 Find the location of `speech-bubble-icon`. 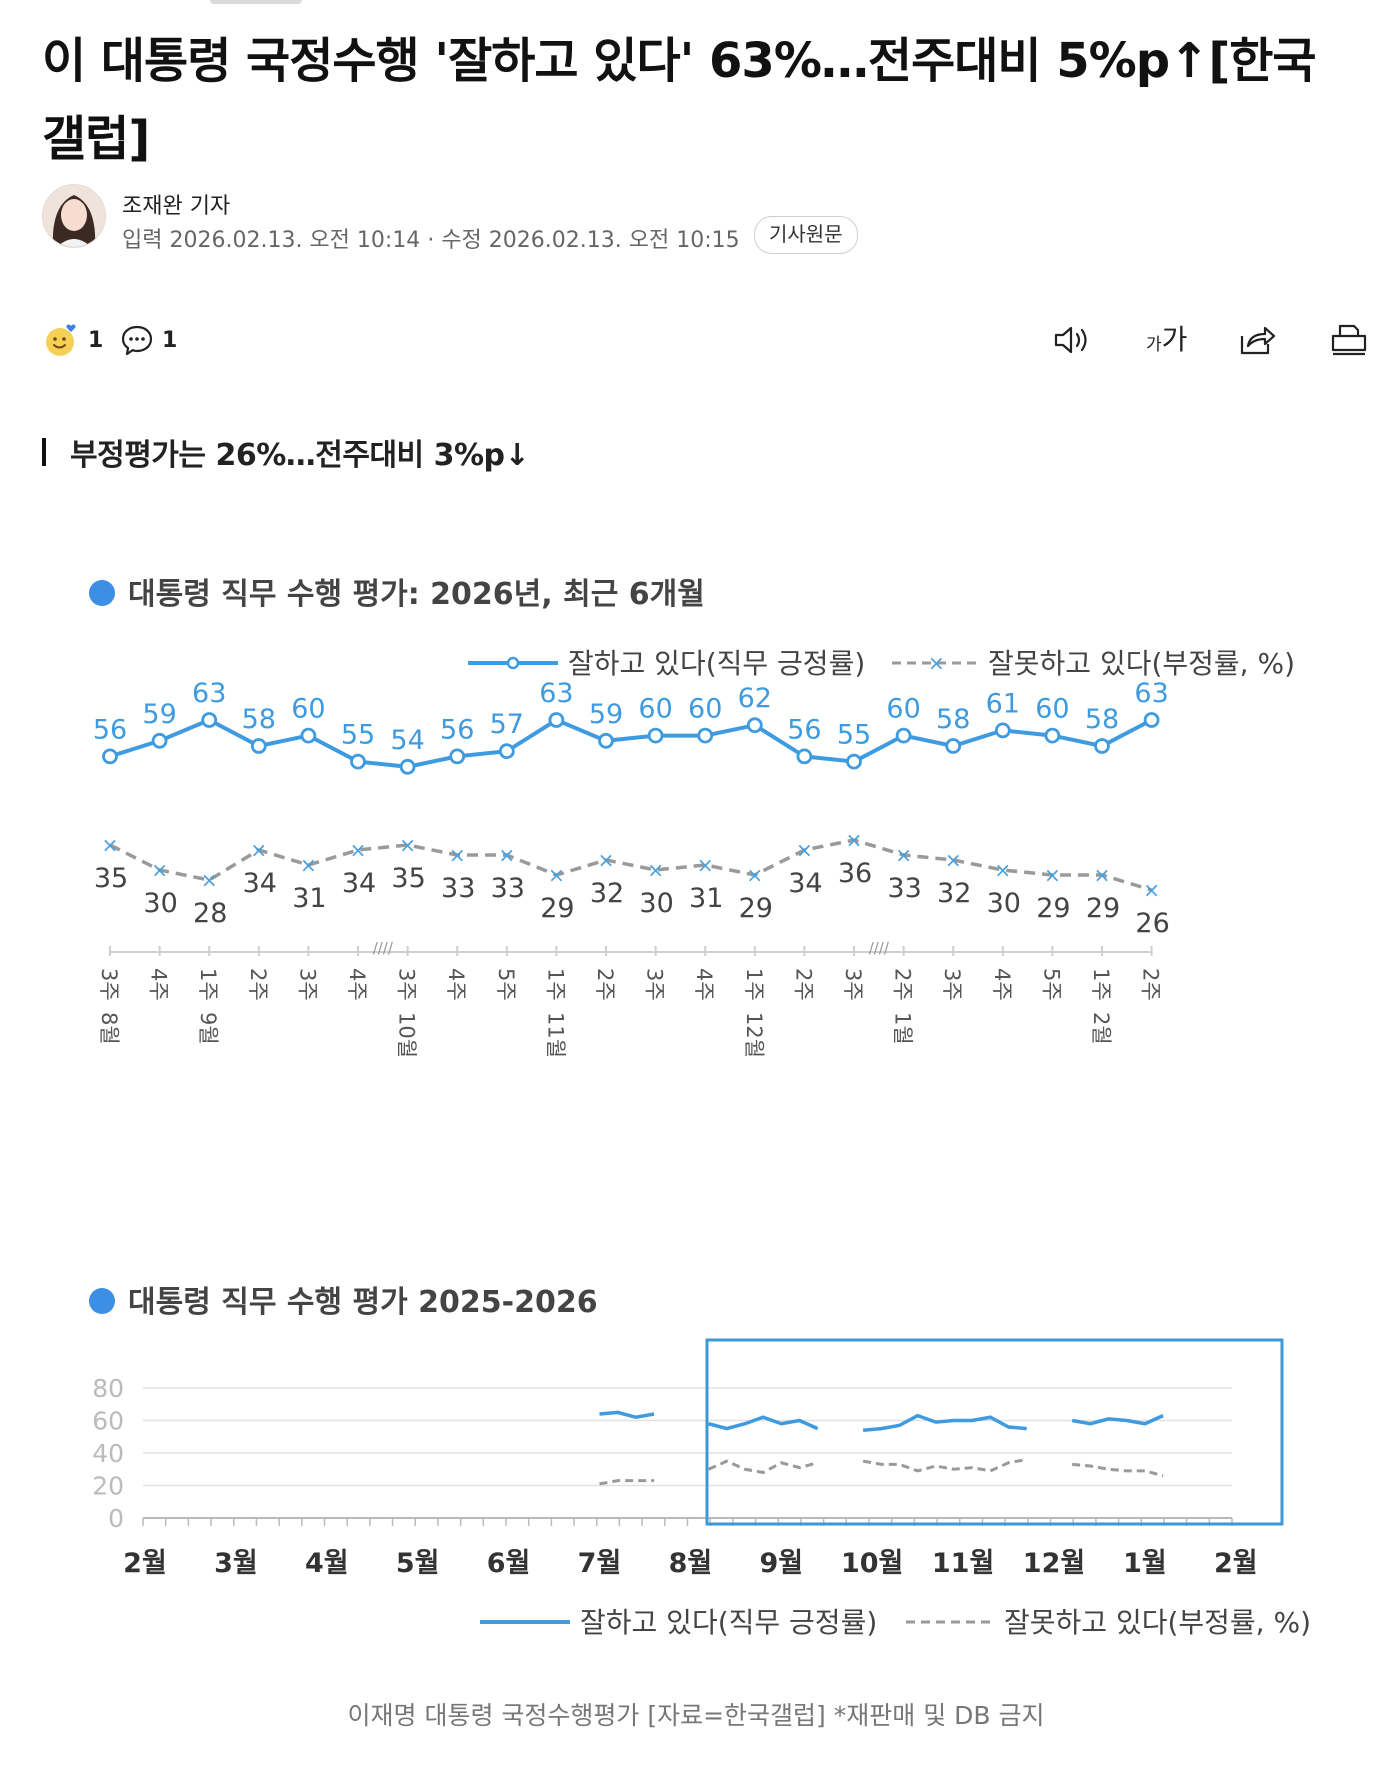

speech-bubble-icon is located at coordinates (137, 340).